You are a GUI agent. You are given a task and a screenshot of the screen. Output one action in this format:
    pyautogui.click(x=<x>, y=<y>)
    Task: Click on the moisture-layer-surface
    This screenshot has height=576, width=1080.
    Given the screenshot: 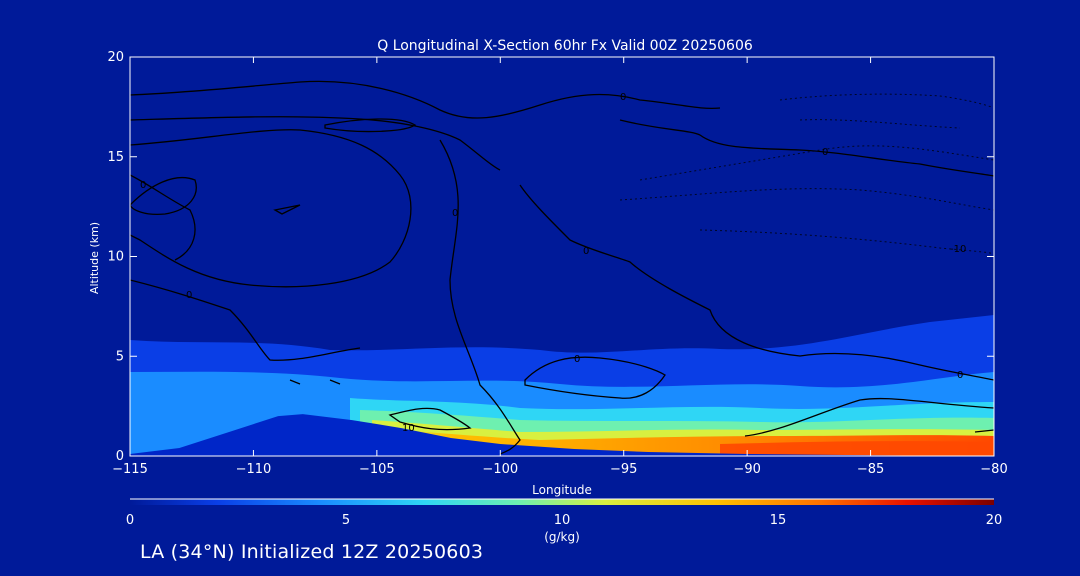 What is the action you would take?
    pyautogui.click(x=857, y=448)
    